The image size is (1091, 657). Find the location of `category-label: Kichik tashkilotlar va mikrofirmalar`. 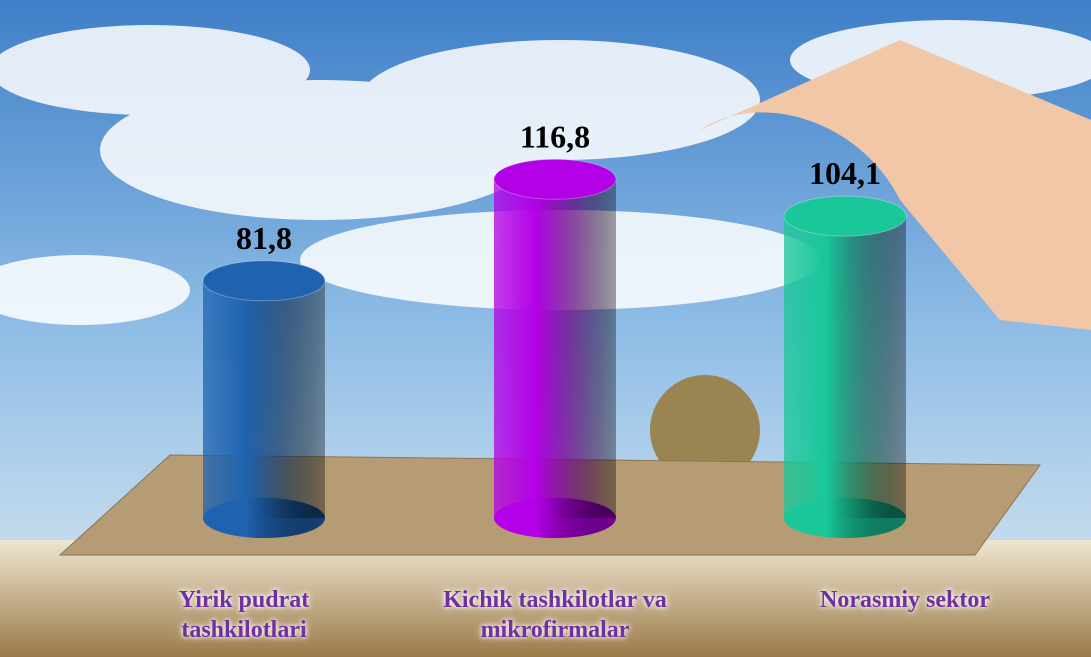

category-label: Kichik tashkilotlar va mikrofirmalar is located at coordinates (555, 615).